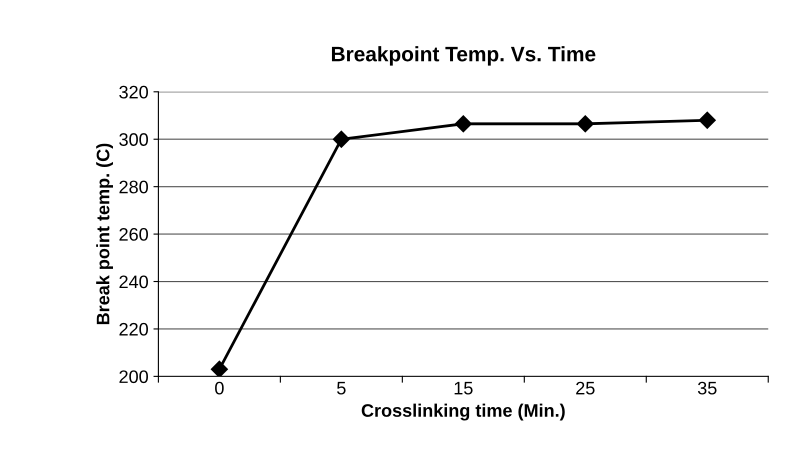 The image size is (792, 459). I want to click on y-axis-title: Break point temp. (C), so click(104, 234).